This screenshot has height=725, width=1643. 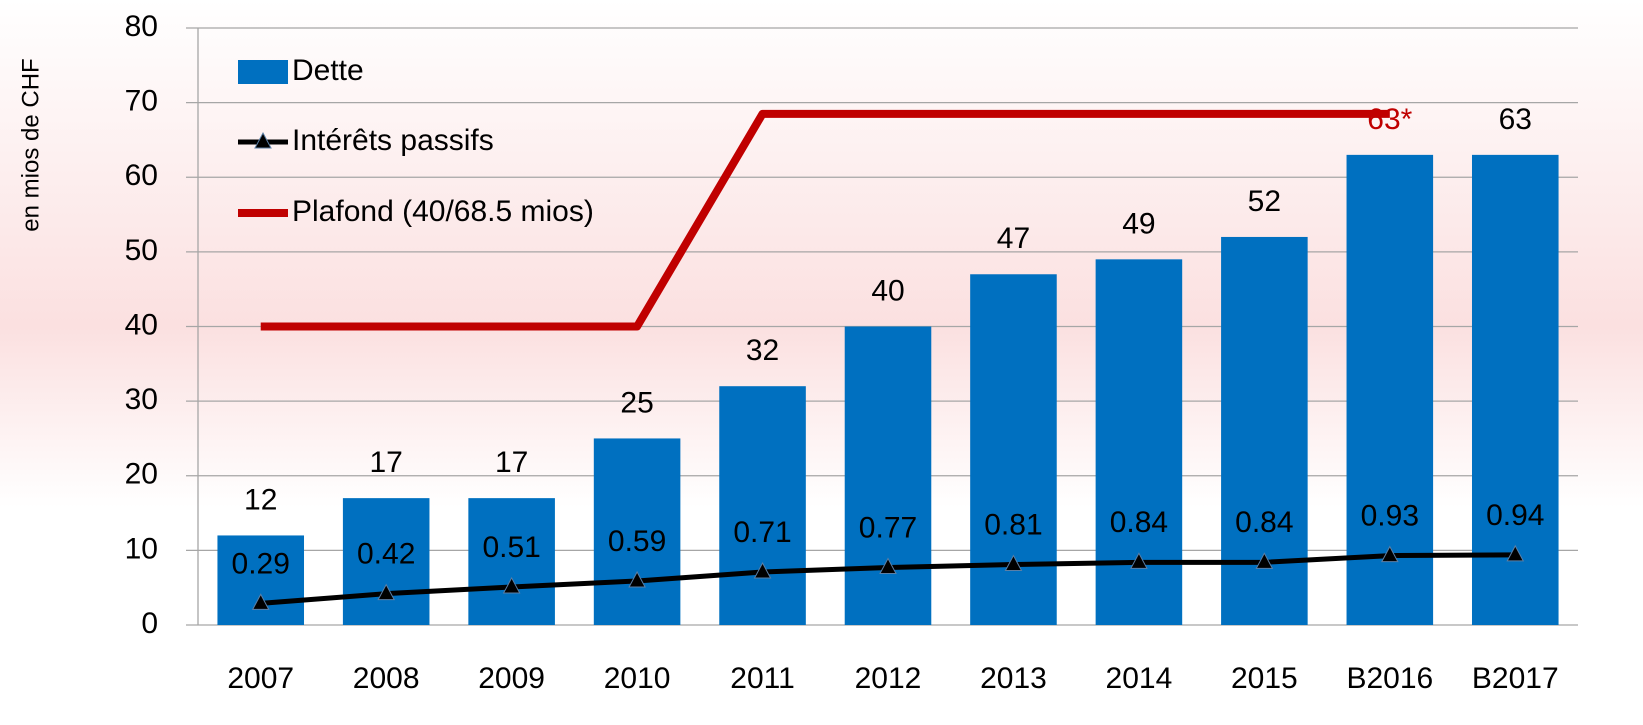 What do you see at coordinates (1264, 201) in the screenshot?
I see `data-label: 52` at bounding box center [1264, 201].